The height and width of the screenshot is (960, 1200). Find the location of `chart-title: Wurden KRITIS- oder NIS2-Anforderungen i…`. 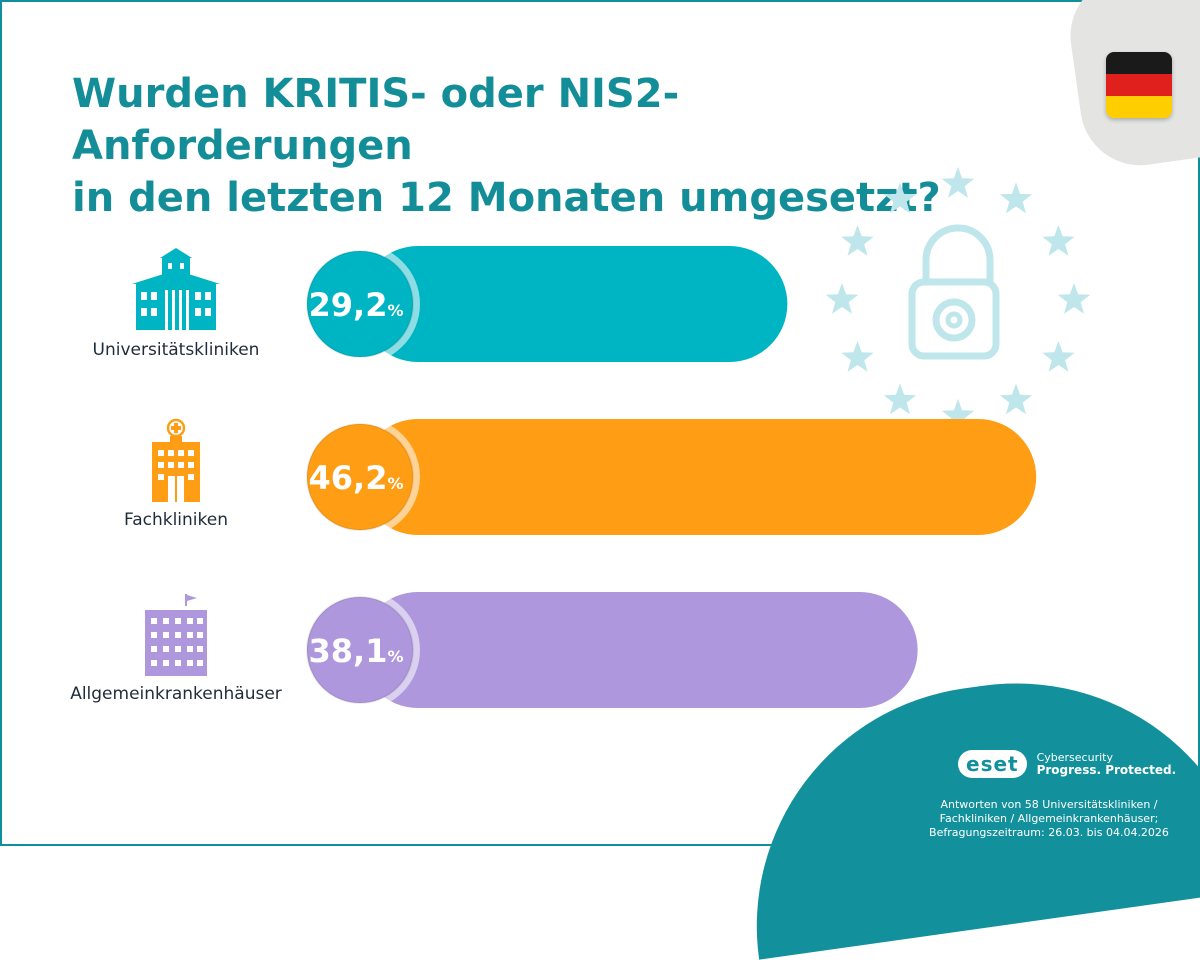

chart-title: Wurden KRITIS- oder NIS2-Anforderungen i… is located at coordinates (522, 146).